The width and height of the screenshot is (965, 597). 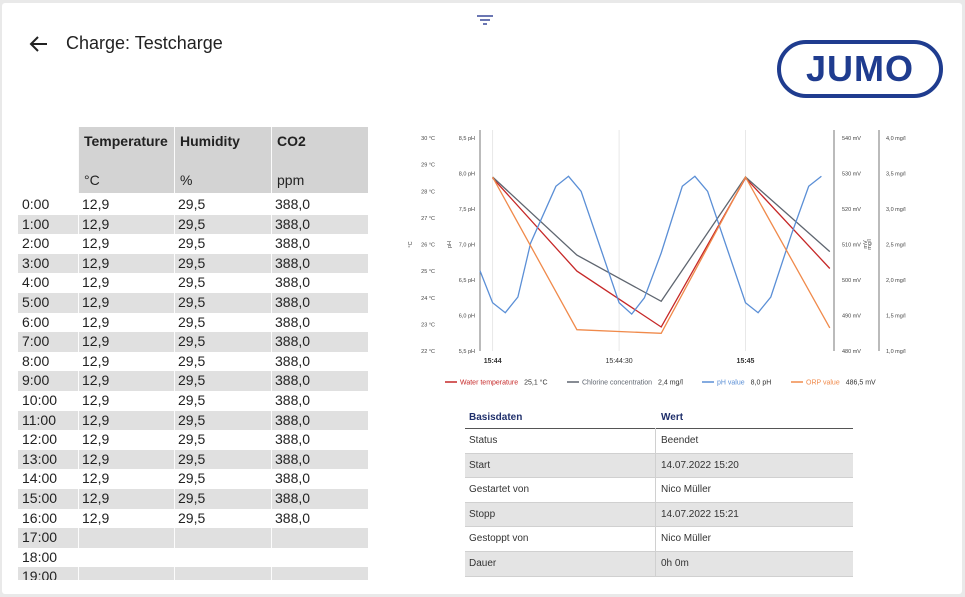 I want to click on row-time: 6:00, so click(x=36, y=321).